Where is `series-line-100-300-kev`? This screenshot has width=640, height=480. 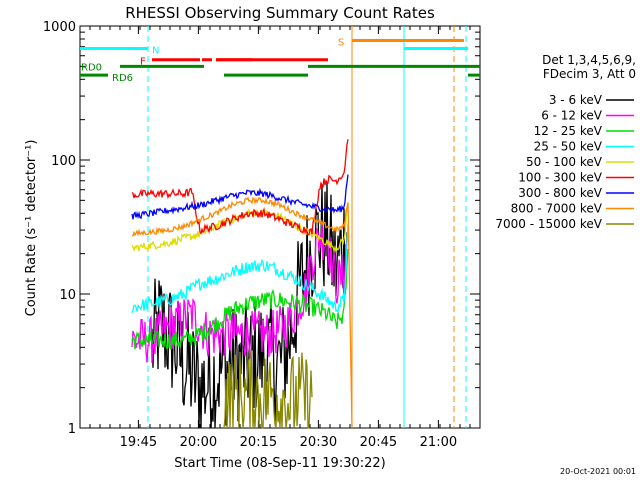
series-line-100-300-kev is located at coordinates (240, 187).